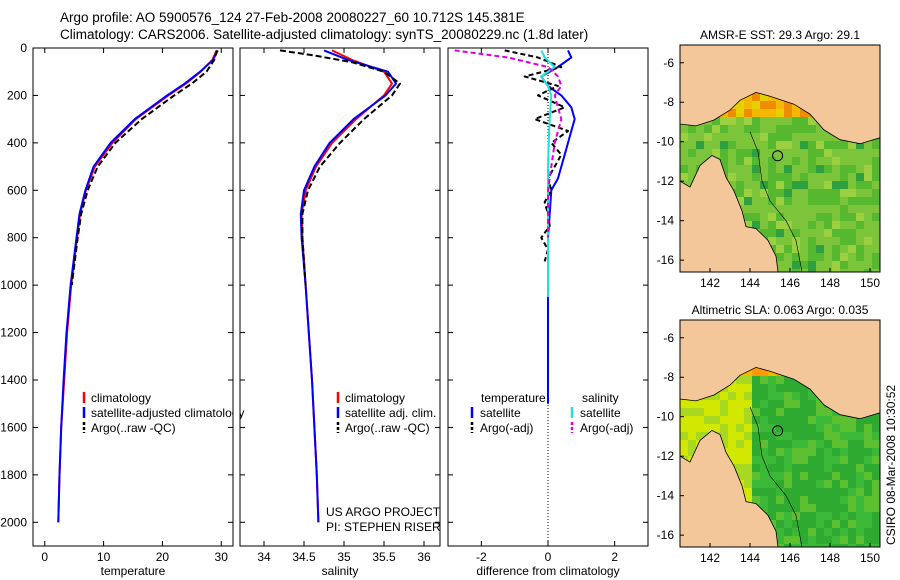  I want to click on sst-map-frame, so click(780, 158).